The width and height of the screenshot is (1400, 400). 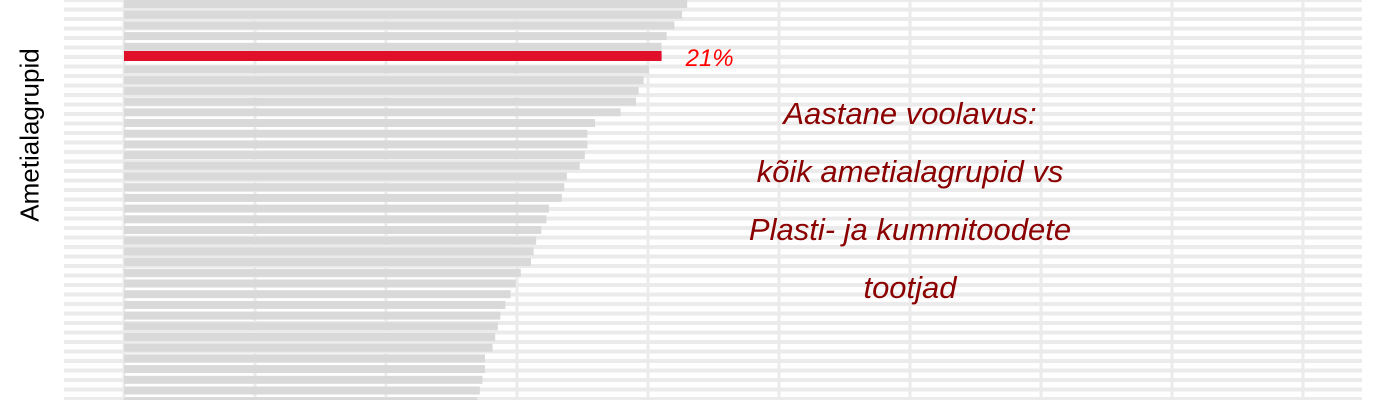 I want to click on bar-highlight-plastics-rubber, so click(x=393, y=56).